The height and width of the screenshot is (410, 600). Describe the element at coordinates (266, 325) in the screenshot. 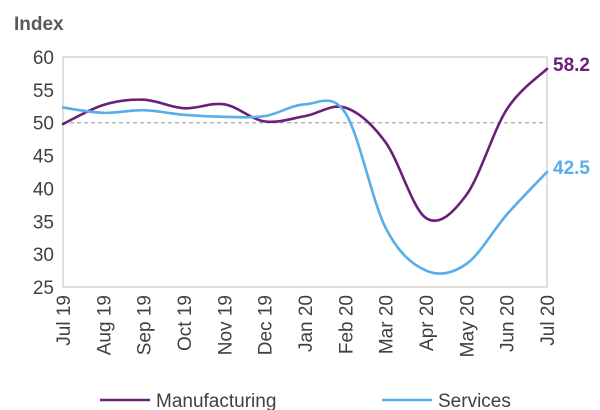

I see `x-tick-label: Dec 19` at that location.